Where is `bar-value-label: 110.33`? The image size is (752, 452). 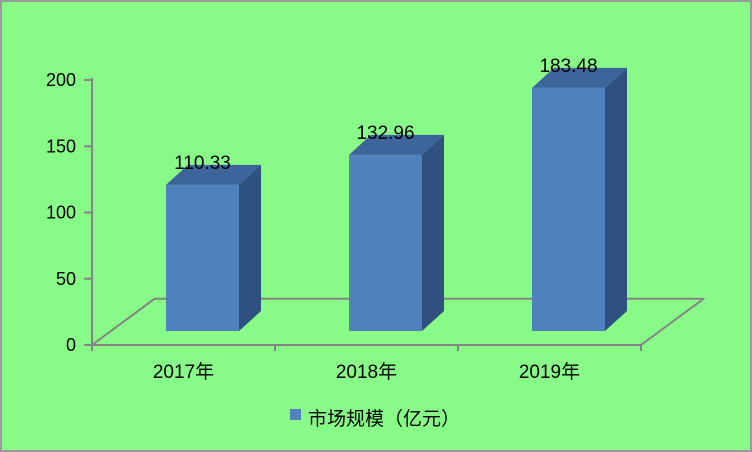 bar-value-label: 110.33 is located at coordinates (202, 163).